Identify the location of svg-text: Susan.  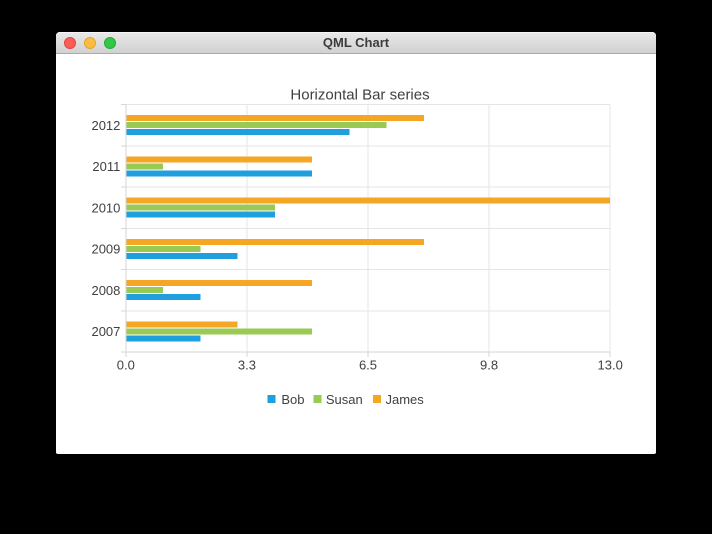
(344, 399).